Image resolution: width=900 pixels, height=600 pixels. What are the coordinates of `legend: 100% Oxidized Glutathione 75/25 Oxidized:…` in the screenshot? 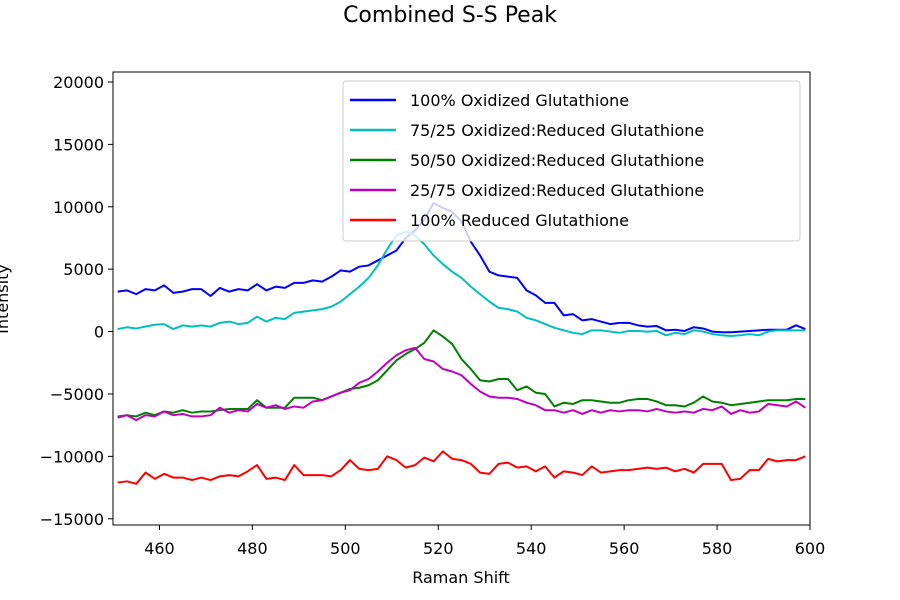 It's located at (571, 161).